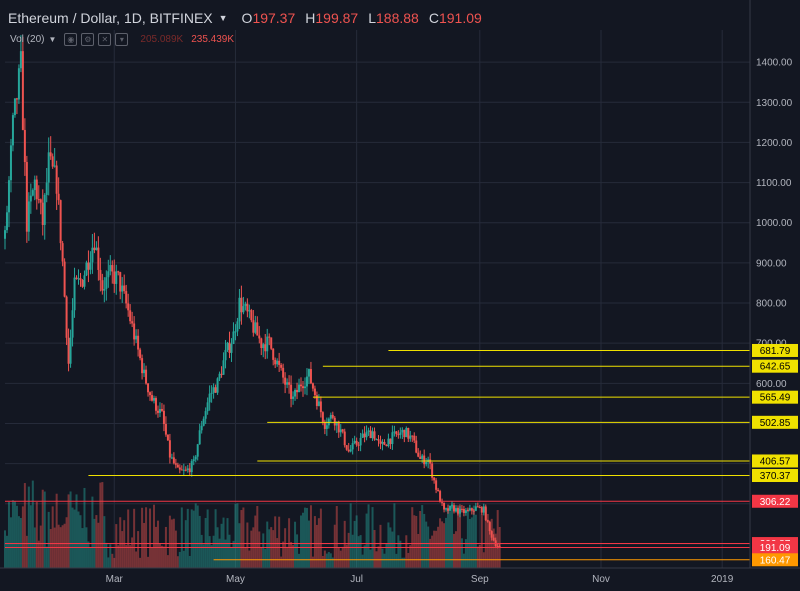 The width and height of the screenshot is (800, 591). What do you see at coordinates (722, 579) in the screenshot?
I see `time-tick-label: 2019` at bounding box center [722, 579].